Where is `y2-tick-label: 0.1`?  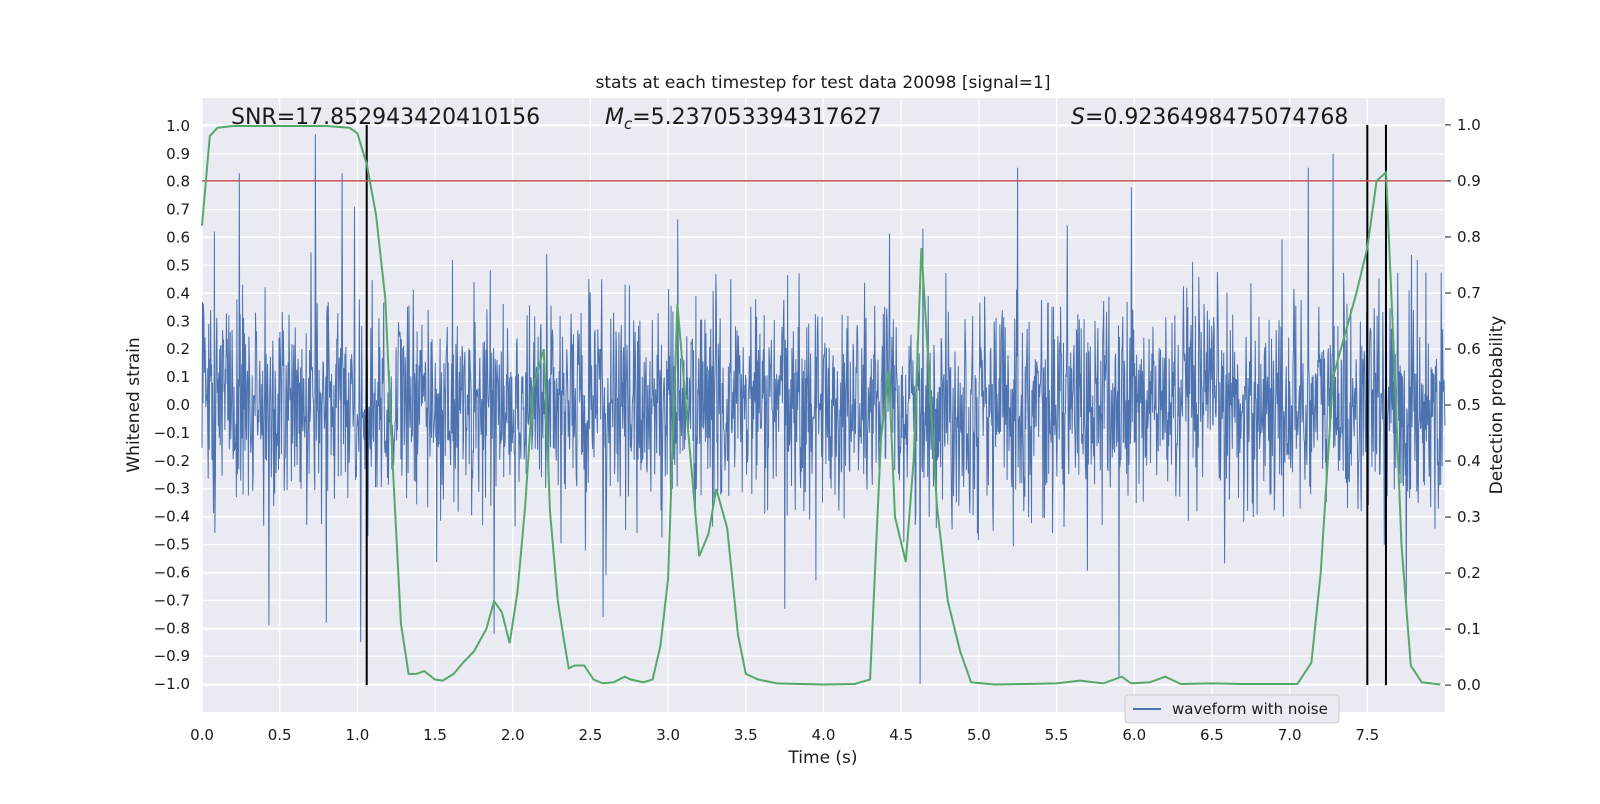 y2-tick-label: 0.1 is located at coordinates (1469, 629).